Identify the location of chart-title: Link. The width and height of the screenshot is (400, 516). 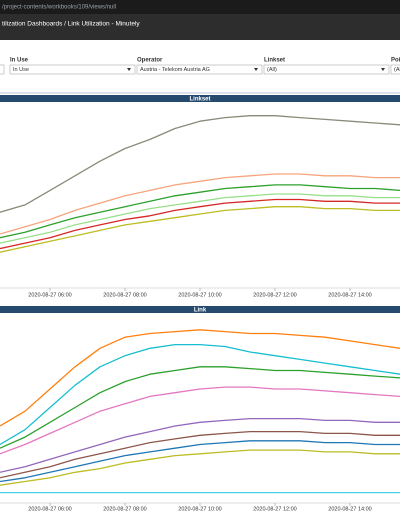
(200, 310).